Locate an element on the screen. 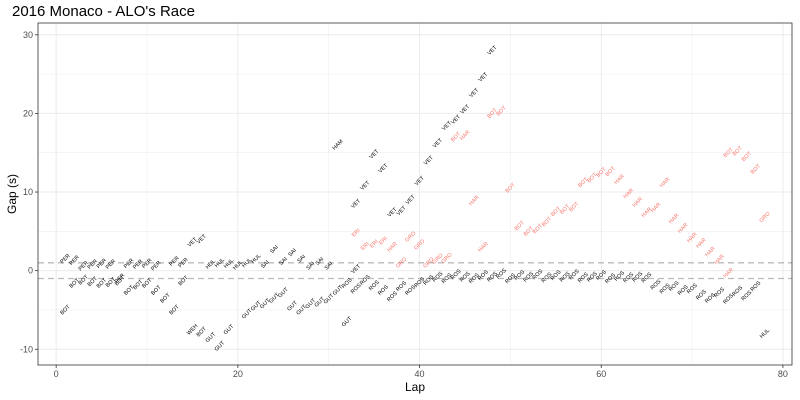 The width and height of the screenshot is (800, 400). x-axis-title: Lap is located at coordinates (415, 387).